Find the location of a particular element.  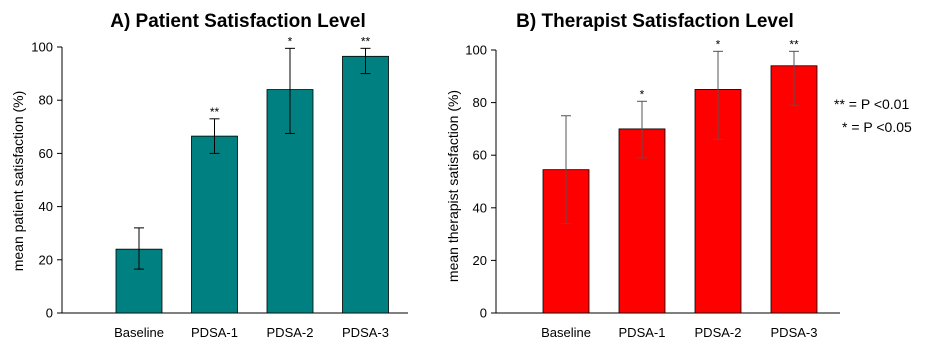

y-axis-label: mean therapist satisfaction (%) is located at coordinates (453, 186).